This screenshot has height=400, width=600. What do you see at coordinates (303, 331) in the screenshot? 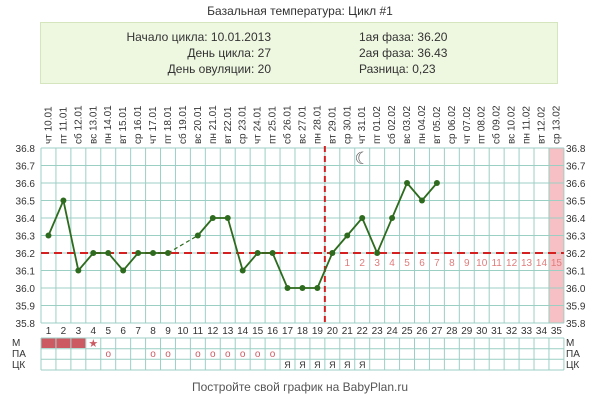
I see `x-tick-label: 18` at bounding box center [303, 331].